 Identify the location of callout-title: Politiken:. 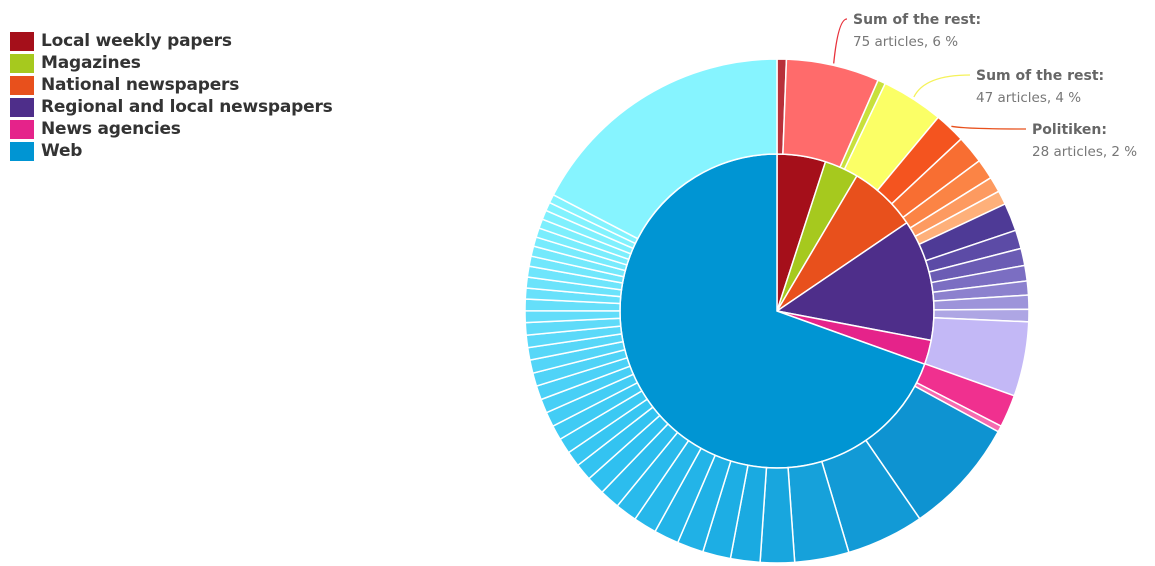
(1069, 130).